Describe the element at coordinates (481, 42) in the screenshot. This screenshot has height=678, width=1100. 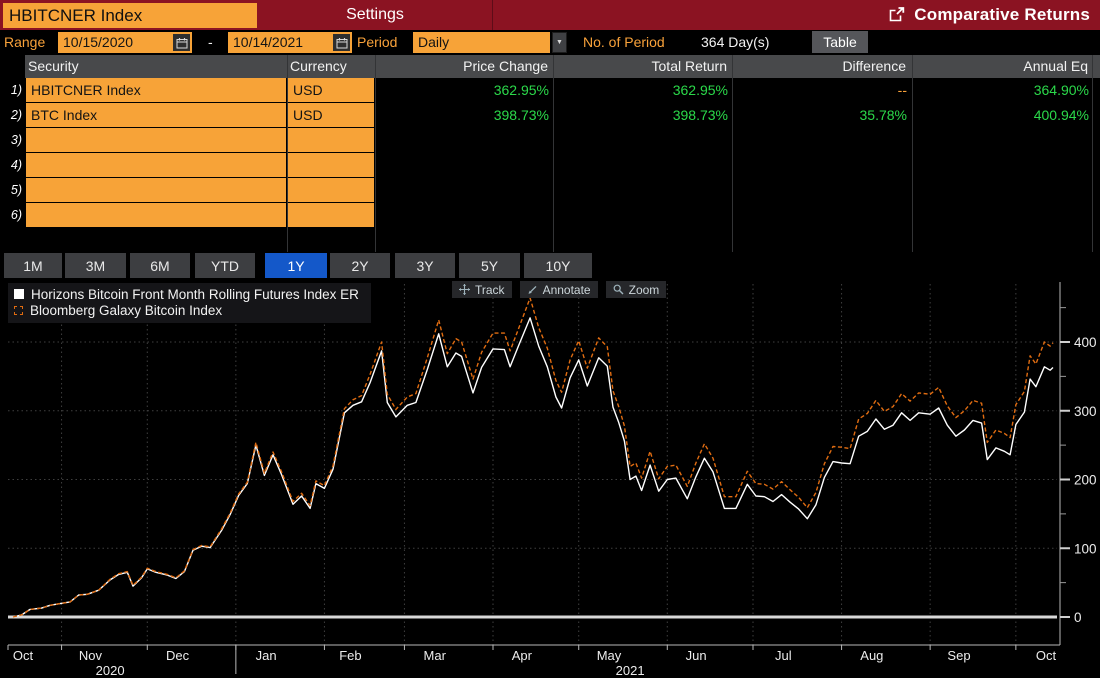
I see `period-select: Daily` at that location.